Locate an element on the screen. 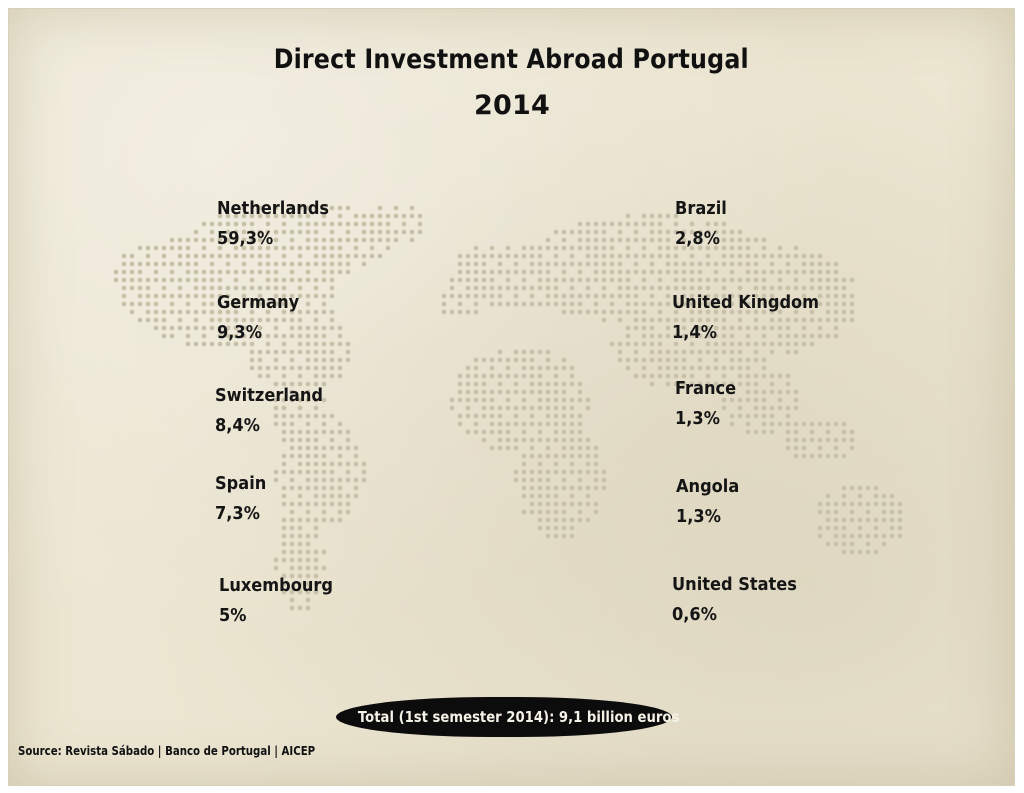 The height and width of the screenshot is (793, 1024). country-share: 59,3% is located at coordinates (245, 238).